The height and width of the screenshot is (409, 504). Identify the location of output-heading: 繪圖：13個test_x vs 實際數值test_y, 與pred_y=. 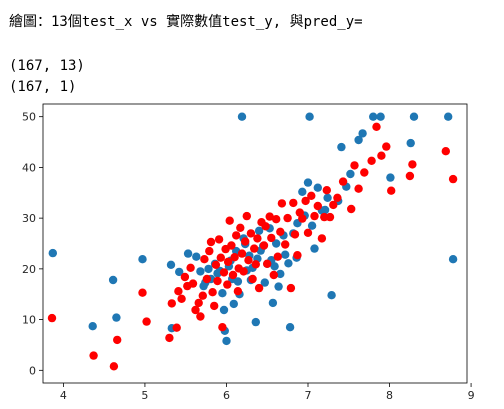
(186, 22).